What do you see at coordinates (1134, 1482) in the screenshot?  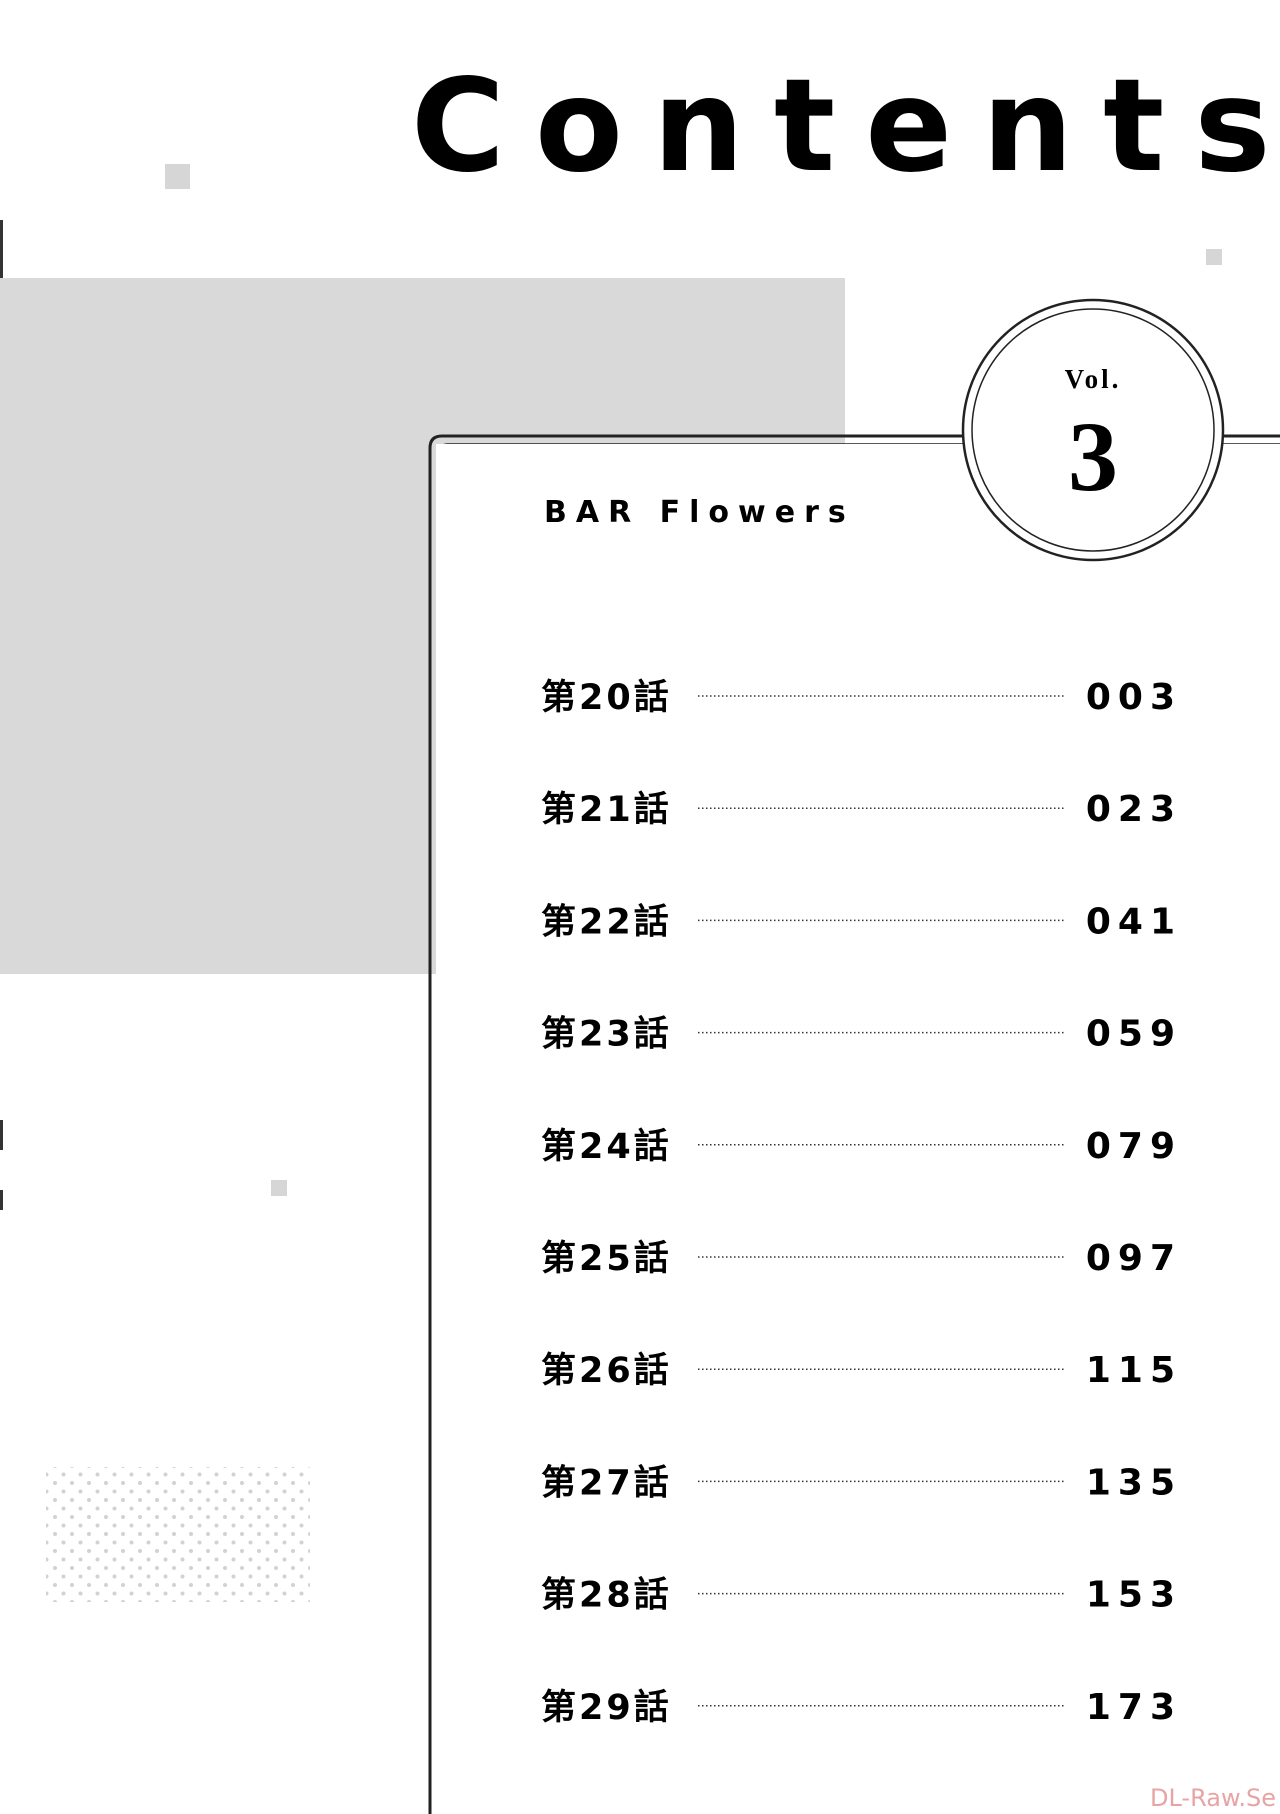 I see `page-number: 135` at bounding box center [1134, 1482].